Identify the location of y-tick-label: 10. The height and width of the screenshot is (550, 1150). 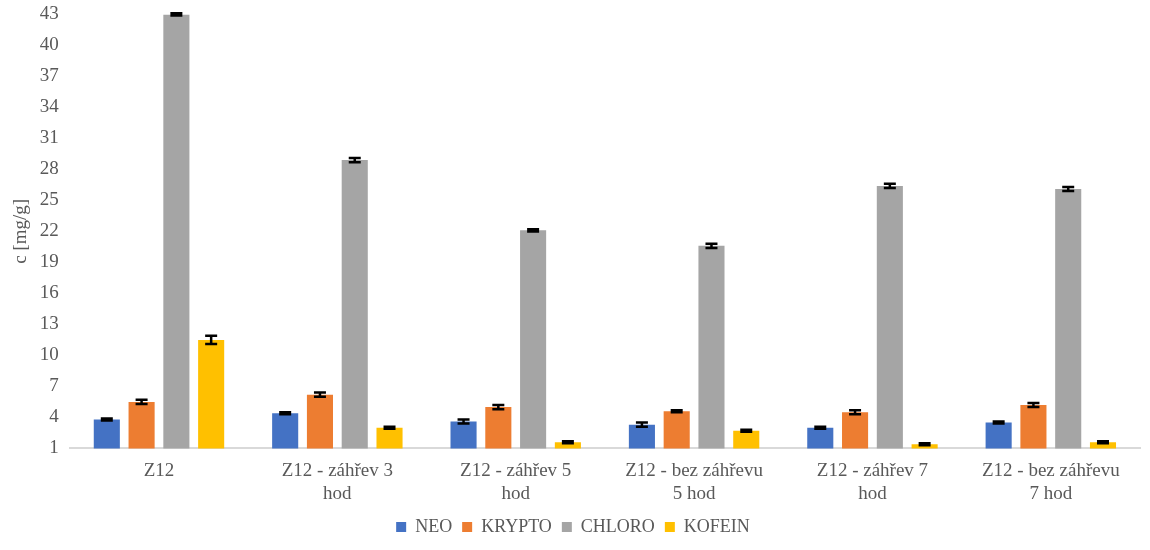
(49, 354).